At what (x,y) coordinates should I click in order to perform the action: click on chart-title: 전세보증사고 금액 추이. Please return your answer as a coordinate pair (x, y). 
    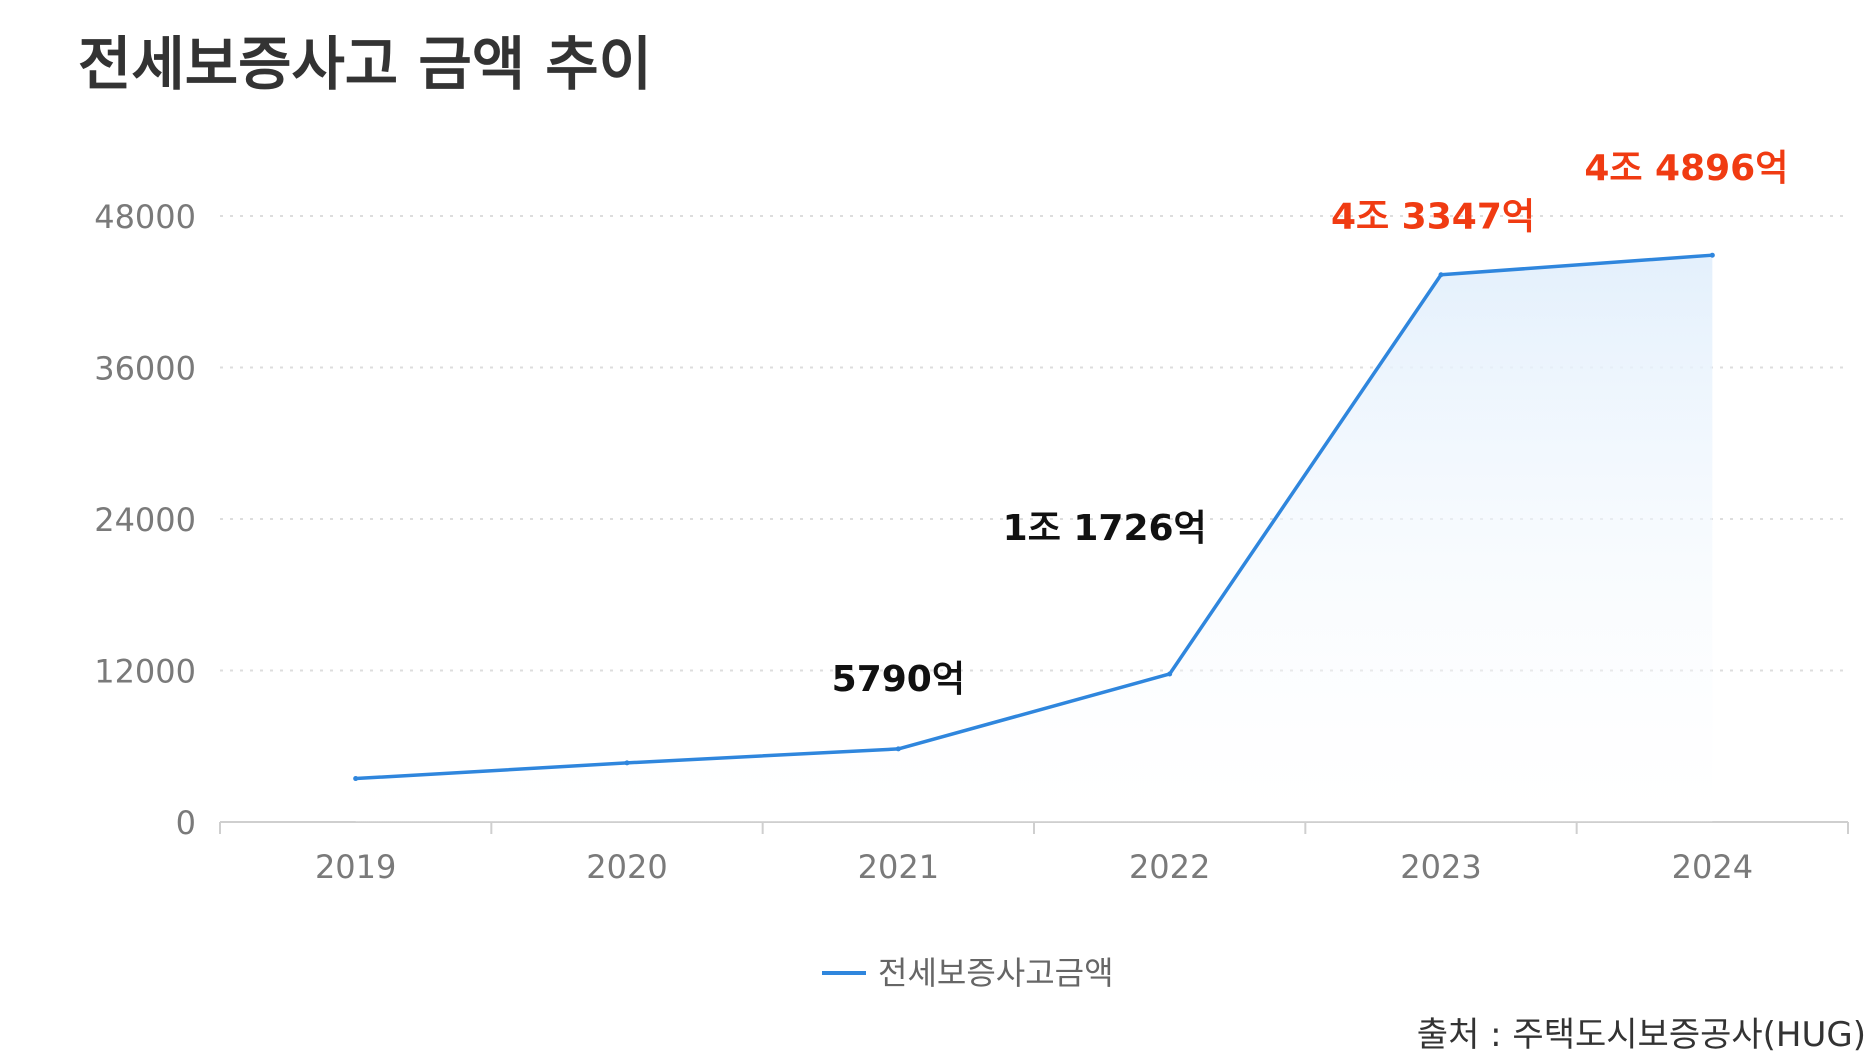
    Looking at the image, I should click on (365, 64).